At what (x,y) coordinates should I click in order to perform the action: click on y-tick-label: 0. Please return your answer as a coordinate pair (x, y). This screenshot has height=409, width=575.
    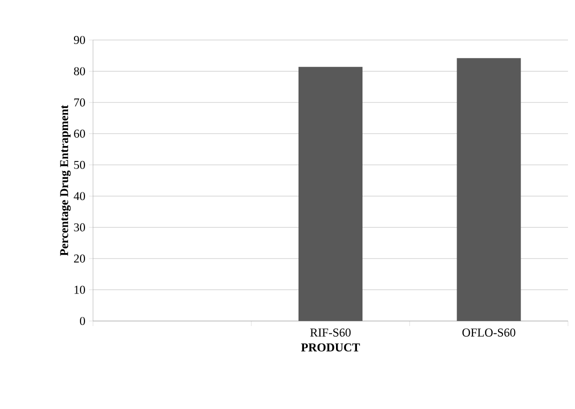
    Looking at the image, I should click on (83, 321).